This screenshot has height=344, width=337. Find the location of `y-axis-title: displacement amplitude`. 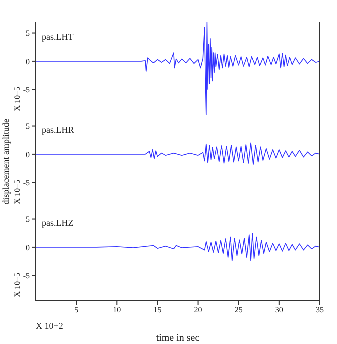

y-axis-title: displacement amplitude is located at coordinates (6, 161).